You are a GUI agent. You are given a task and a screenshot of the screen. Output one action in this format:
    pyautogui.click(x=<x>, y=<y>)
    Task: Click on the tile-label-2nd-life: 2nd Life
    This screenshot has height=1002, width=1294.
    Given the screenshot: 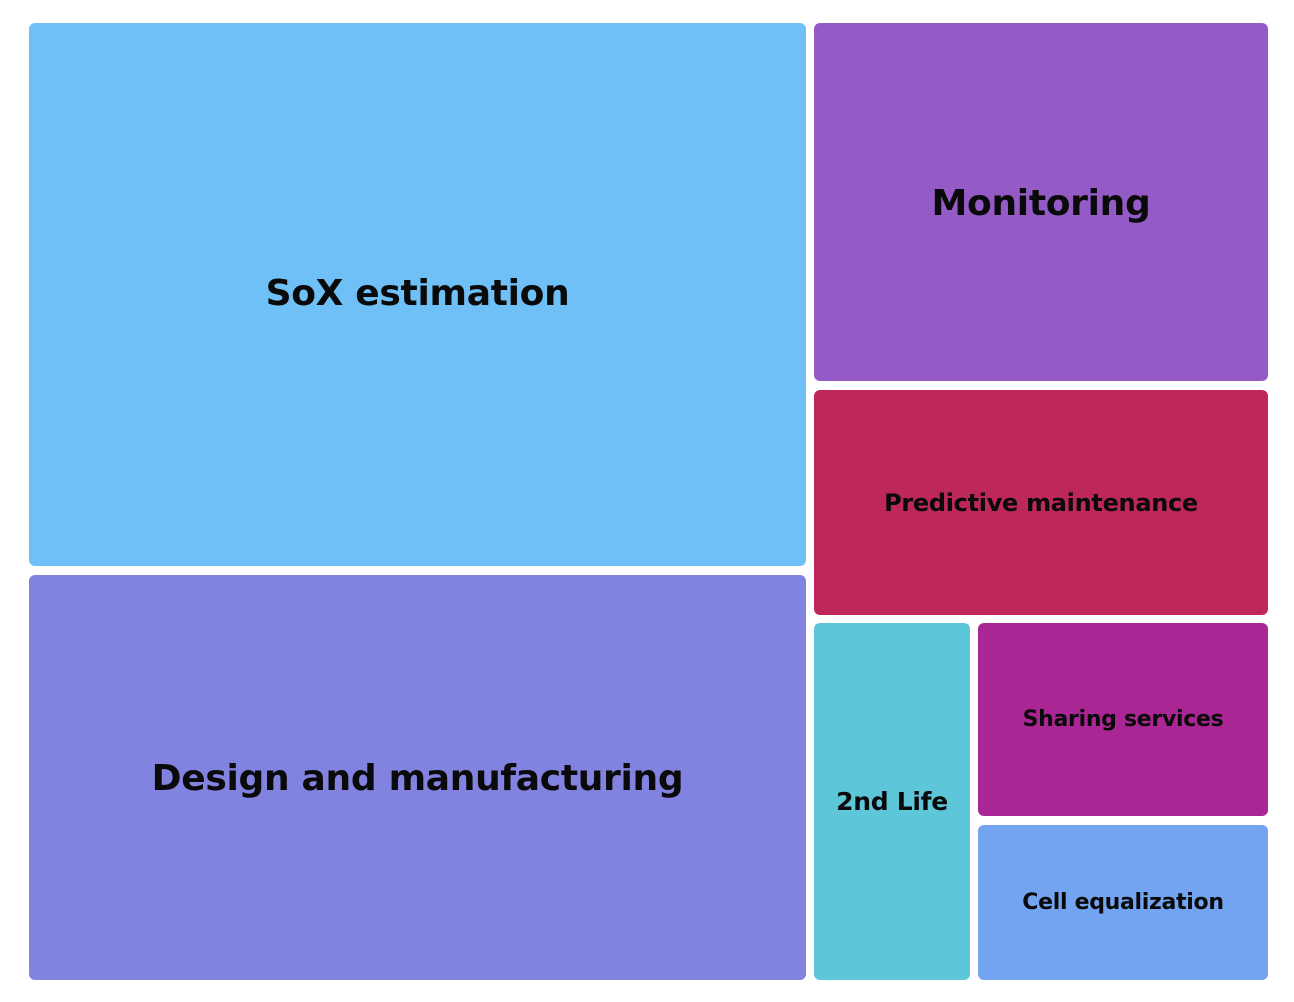 What is the action you would take?
    pyautogui.click(x=892, y=801)
    